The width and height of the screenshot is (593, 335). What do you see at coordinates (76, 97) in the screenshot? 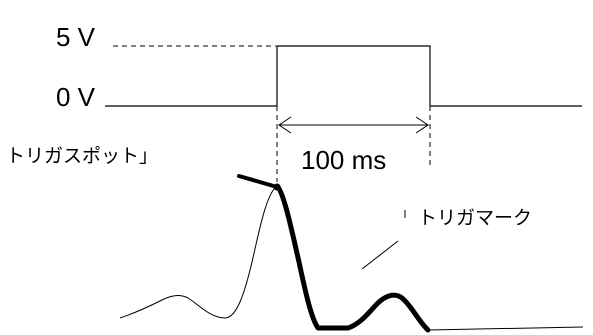
I see `label-0v: 0 V` at bounding box center [76, 97].